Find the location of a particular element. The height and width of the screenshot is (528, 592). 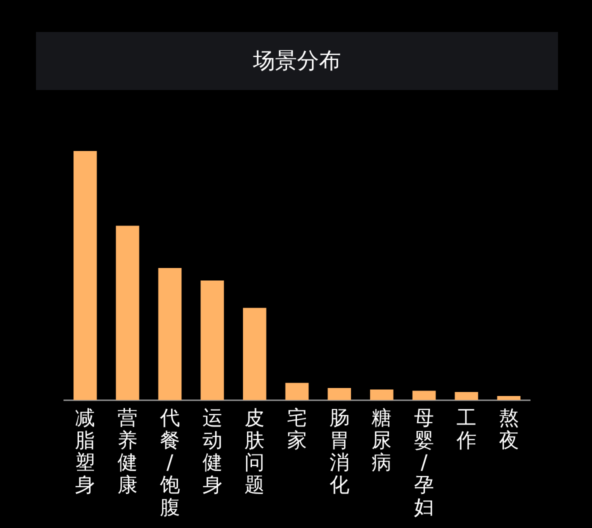

x-tick-label: 皮肤问题 is located at coordinates (254, 451).